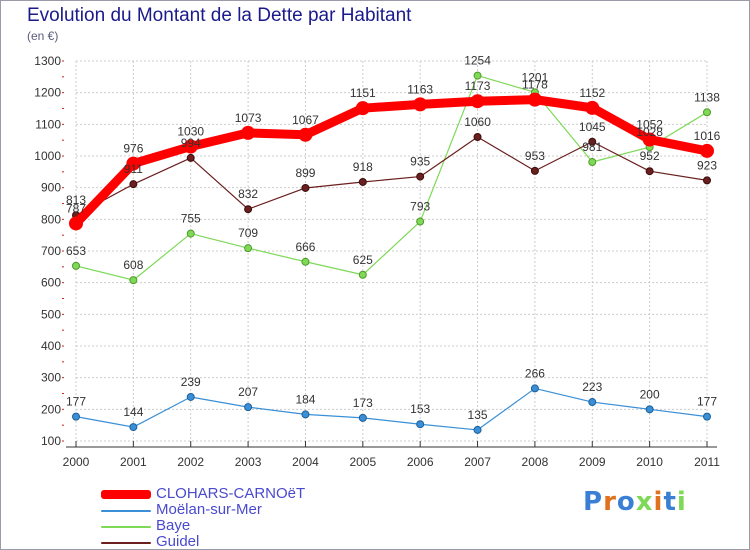 The height and width of the screenshot is (550, 750). What do you see at coordinates (51, 188) in the screenshot?
I see `y-tick-label: 900` at bounding box center [51, 188].